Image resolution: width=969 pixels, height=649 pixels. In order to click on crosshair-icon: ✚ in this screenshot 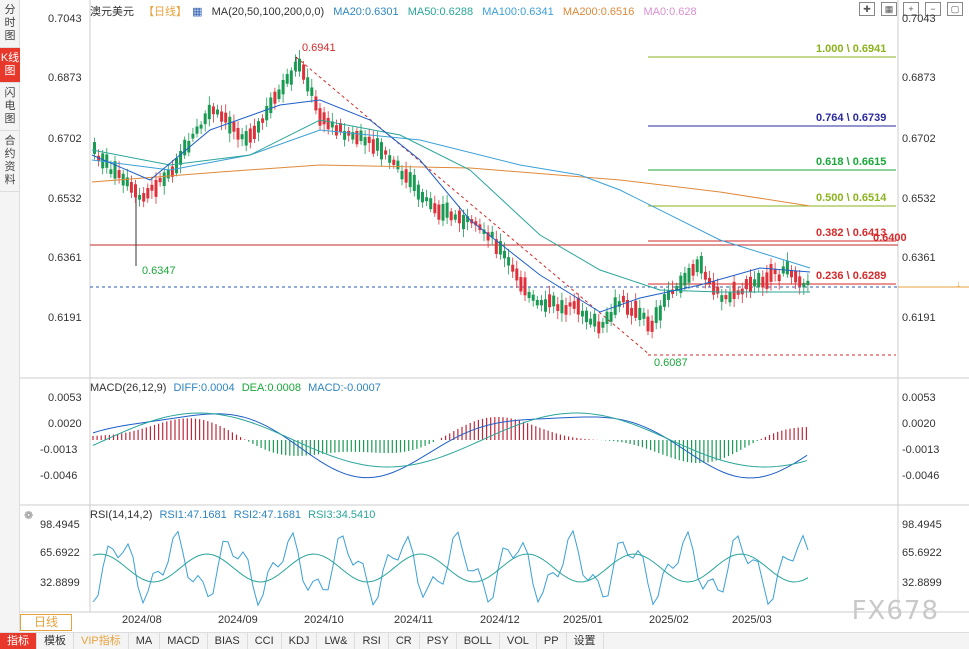, I will do `click(867, 9)`.